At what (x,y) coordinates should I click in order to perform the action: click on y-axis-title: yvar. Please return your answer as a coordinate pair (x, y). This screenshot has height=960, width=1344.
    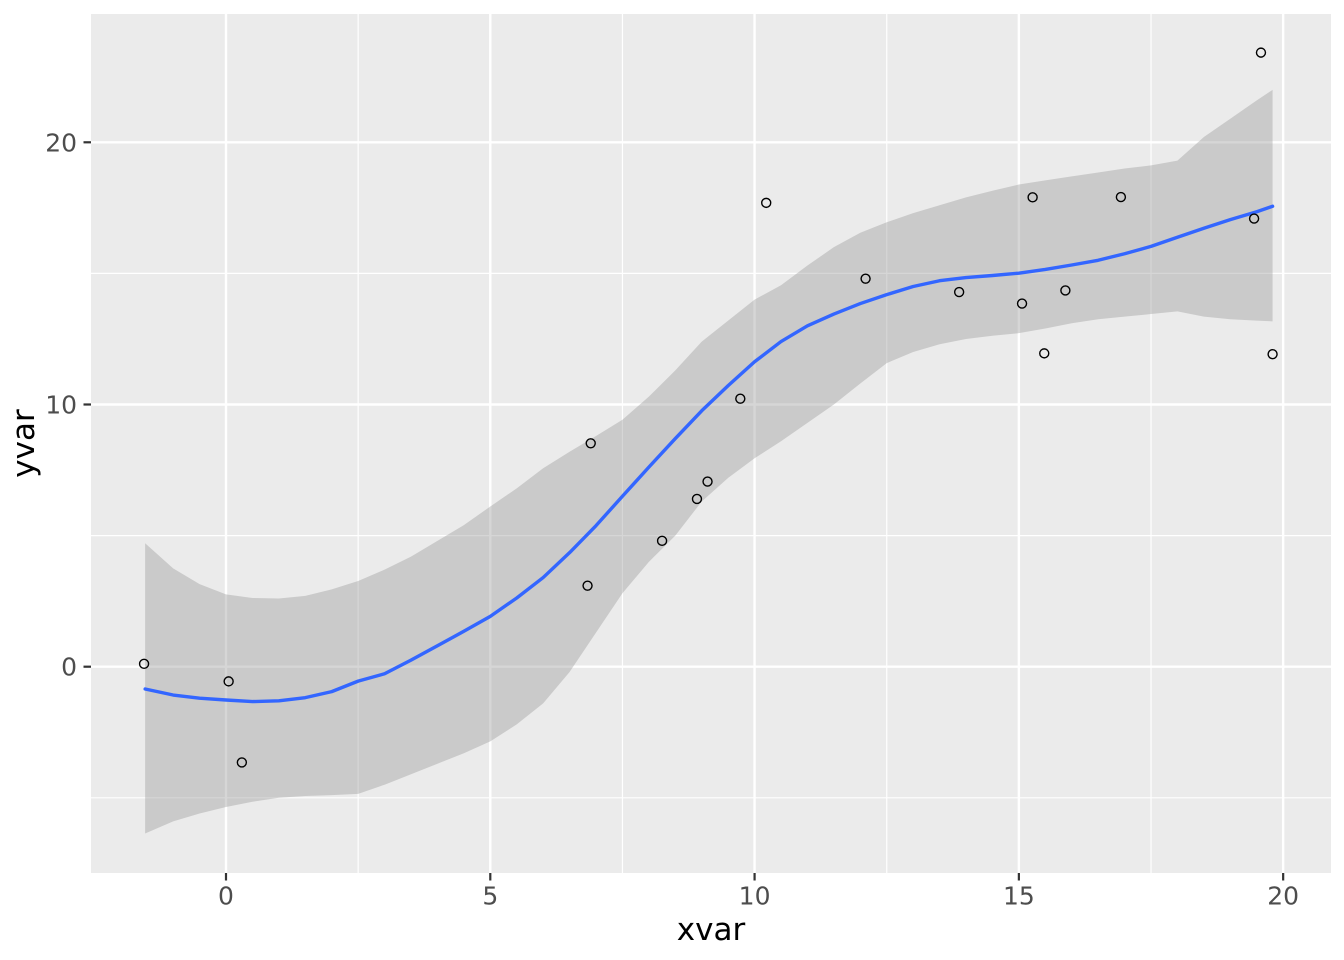
    Looking at the image, I should click on (24, 443).